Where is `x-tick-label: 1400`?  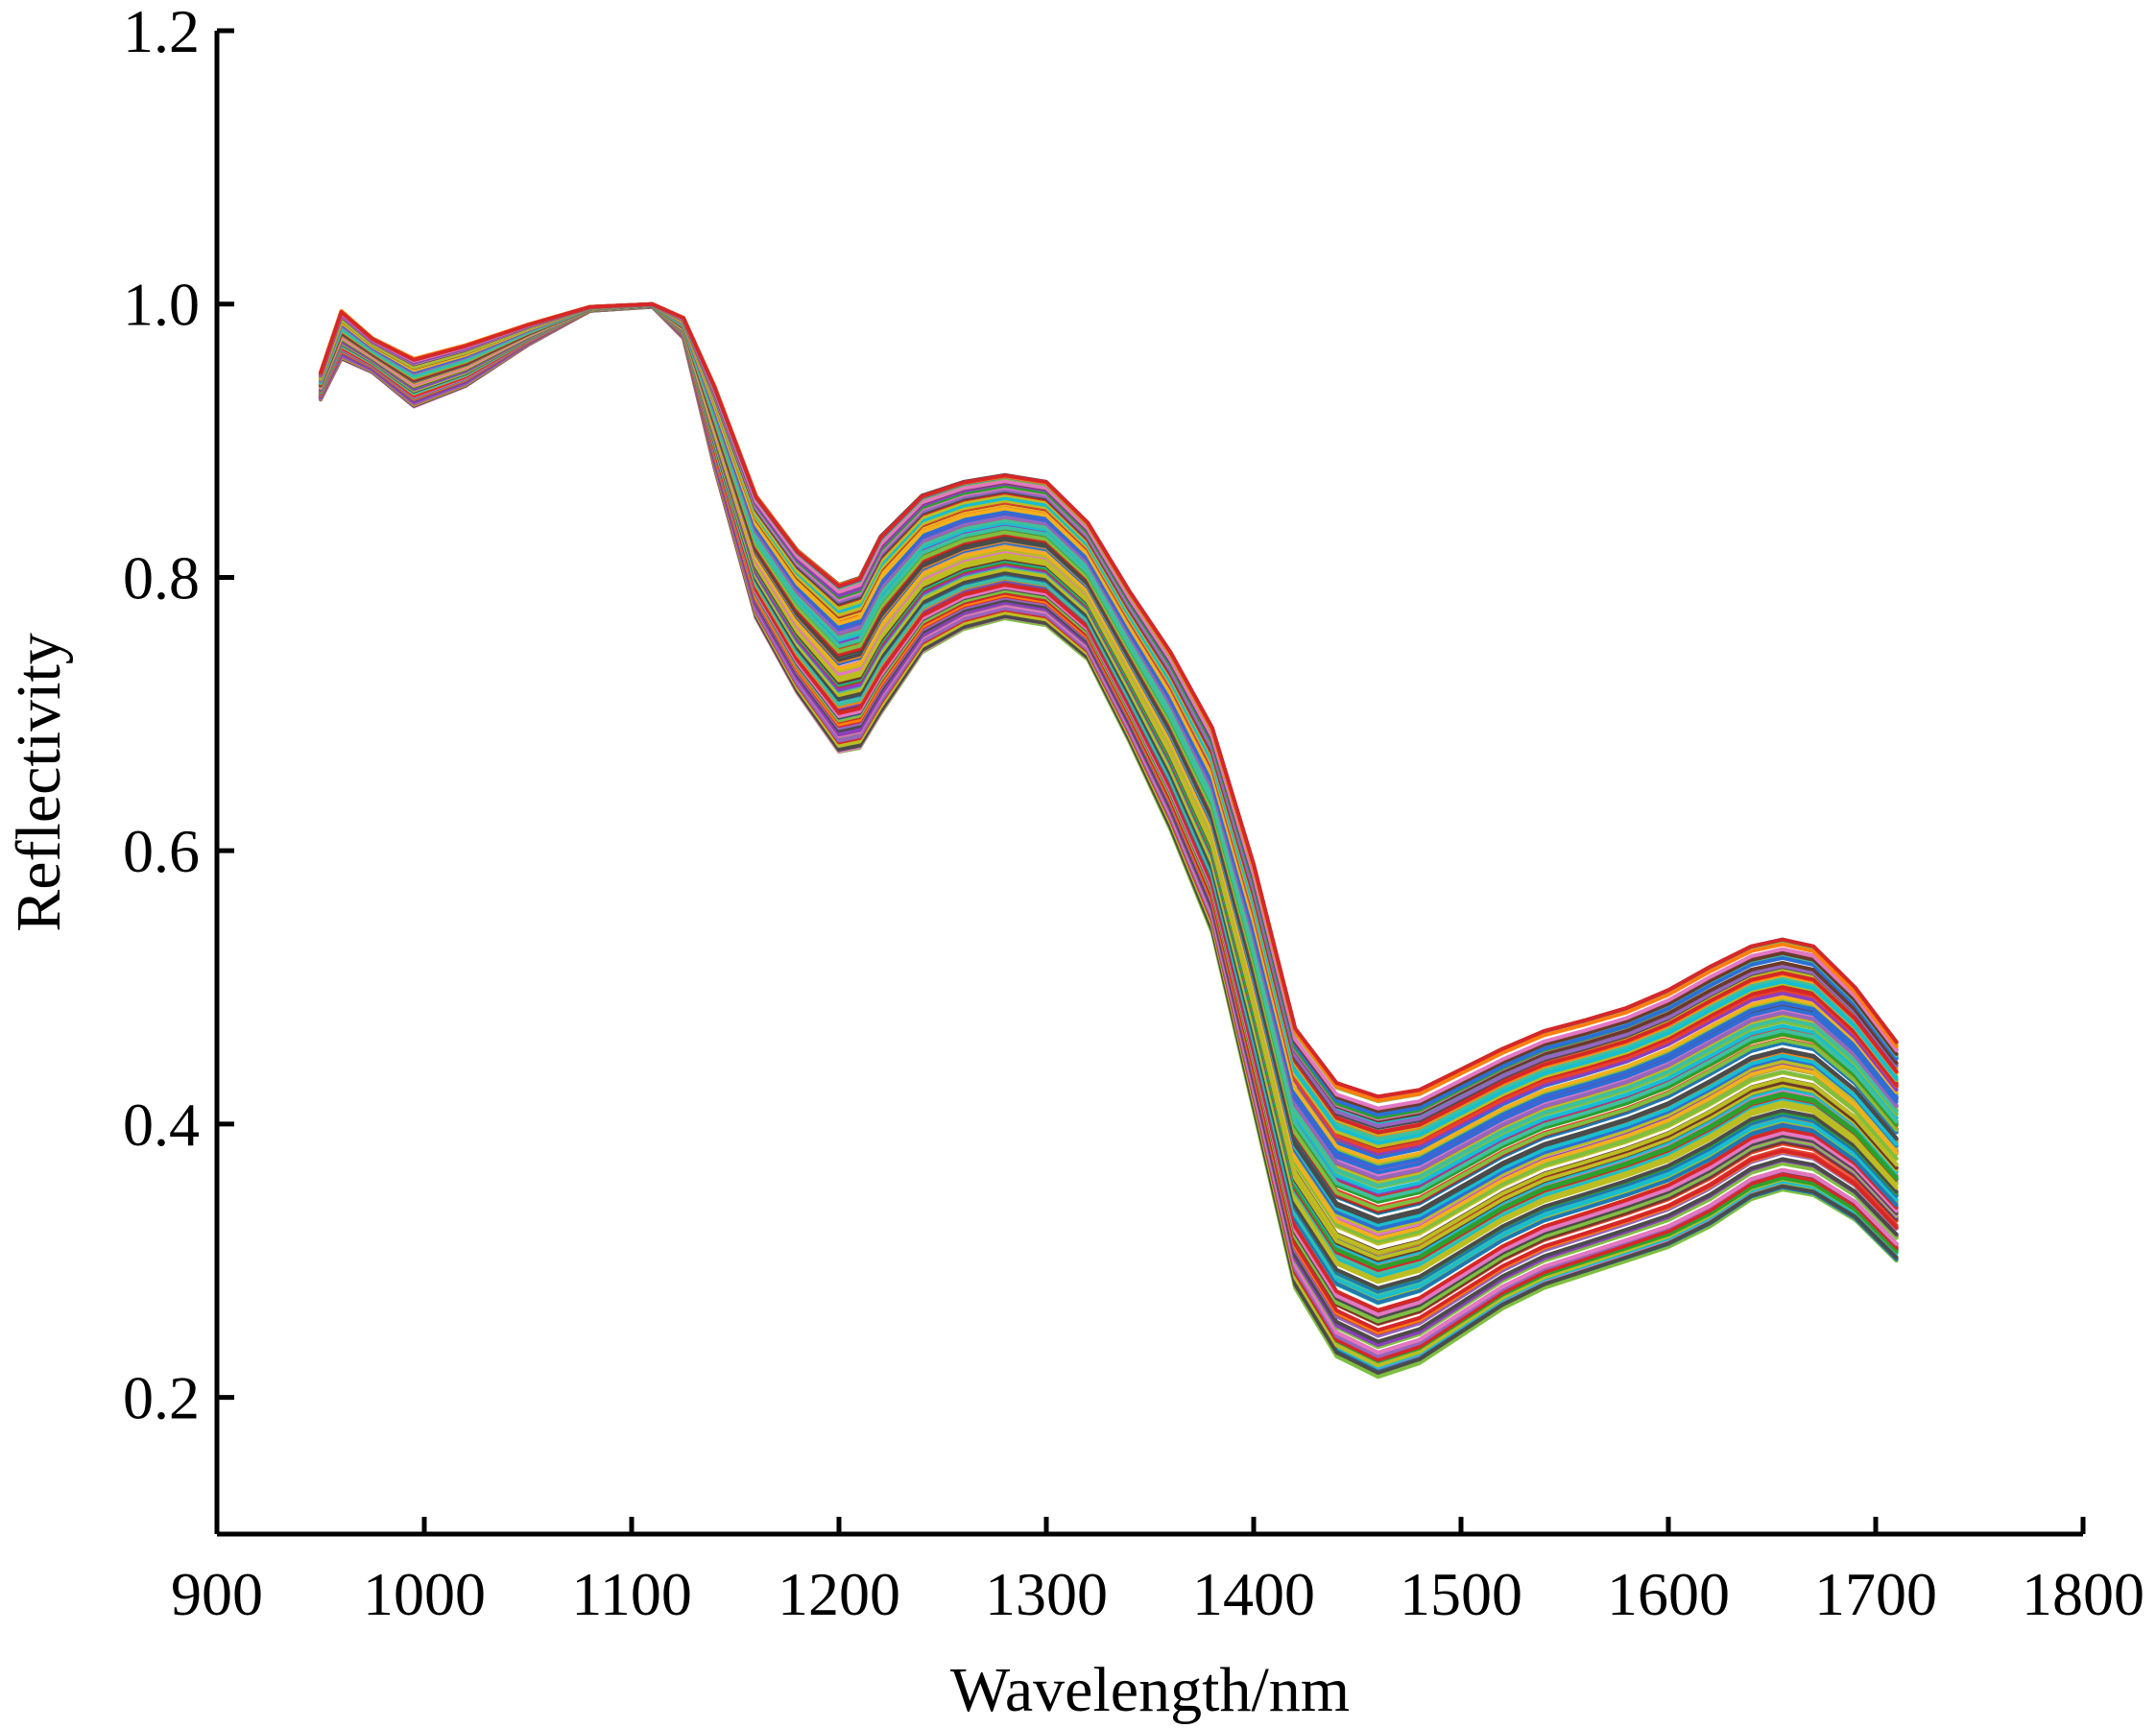
x-tick-label: 1400 is located at coordinates (1253, 1594).